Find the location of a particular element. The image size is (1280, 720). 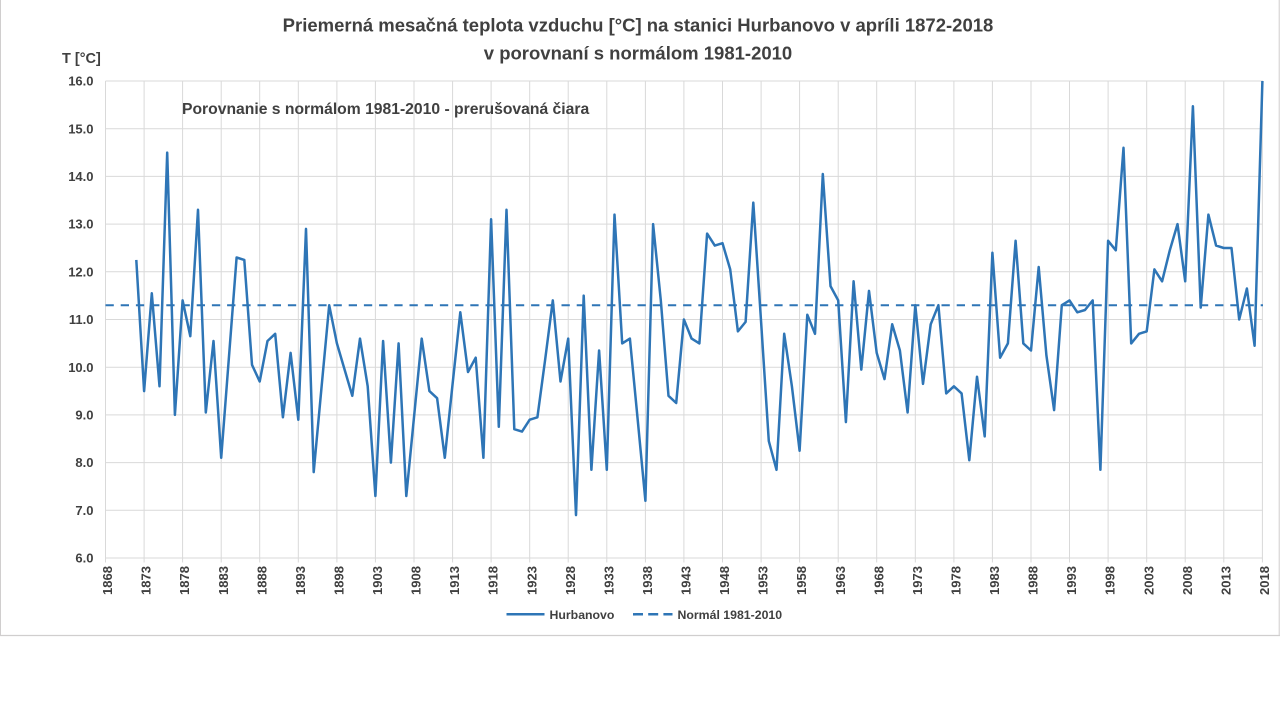

svg-text: 1948 is located at coordinates (724, 580).